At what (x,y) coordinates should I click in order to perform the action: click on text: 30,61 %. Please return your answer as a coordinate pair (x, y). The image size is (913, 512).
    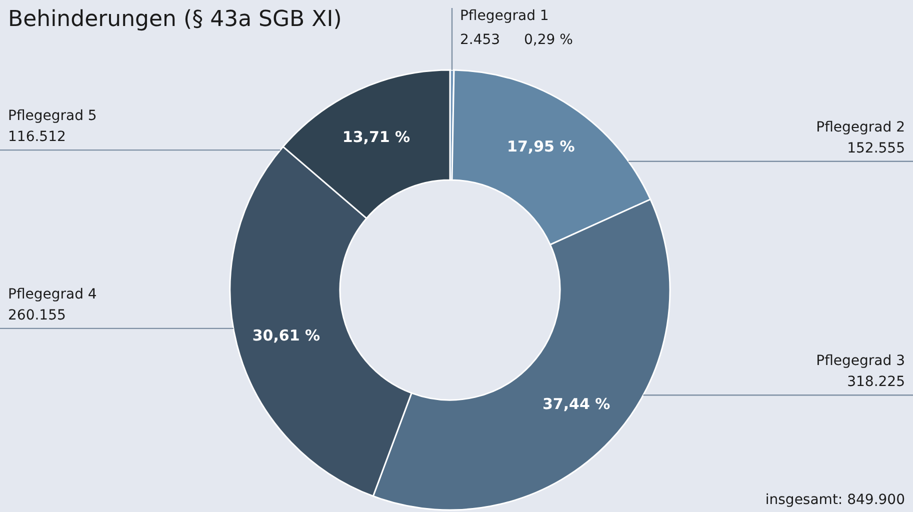
    Looking at the image, I should click on (286, 335).